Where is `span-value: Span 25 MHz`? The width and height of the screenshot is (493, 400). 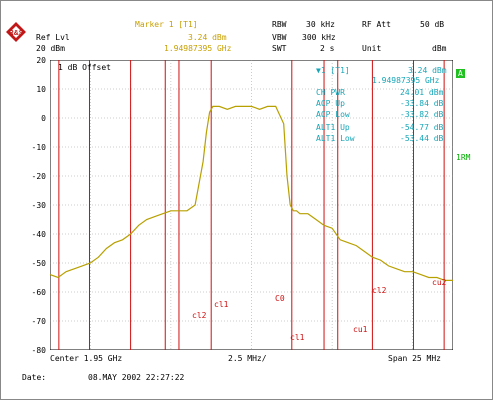 span-value: Span 25 MHz is located at coordinates (414, 358).